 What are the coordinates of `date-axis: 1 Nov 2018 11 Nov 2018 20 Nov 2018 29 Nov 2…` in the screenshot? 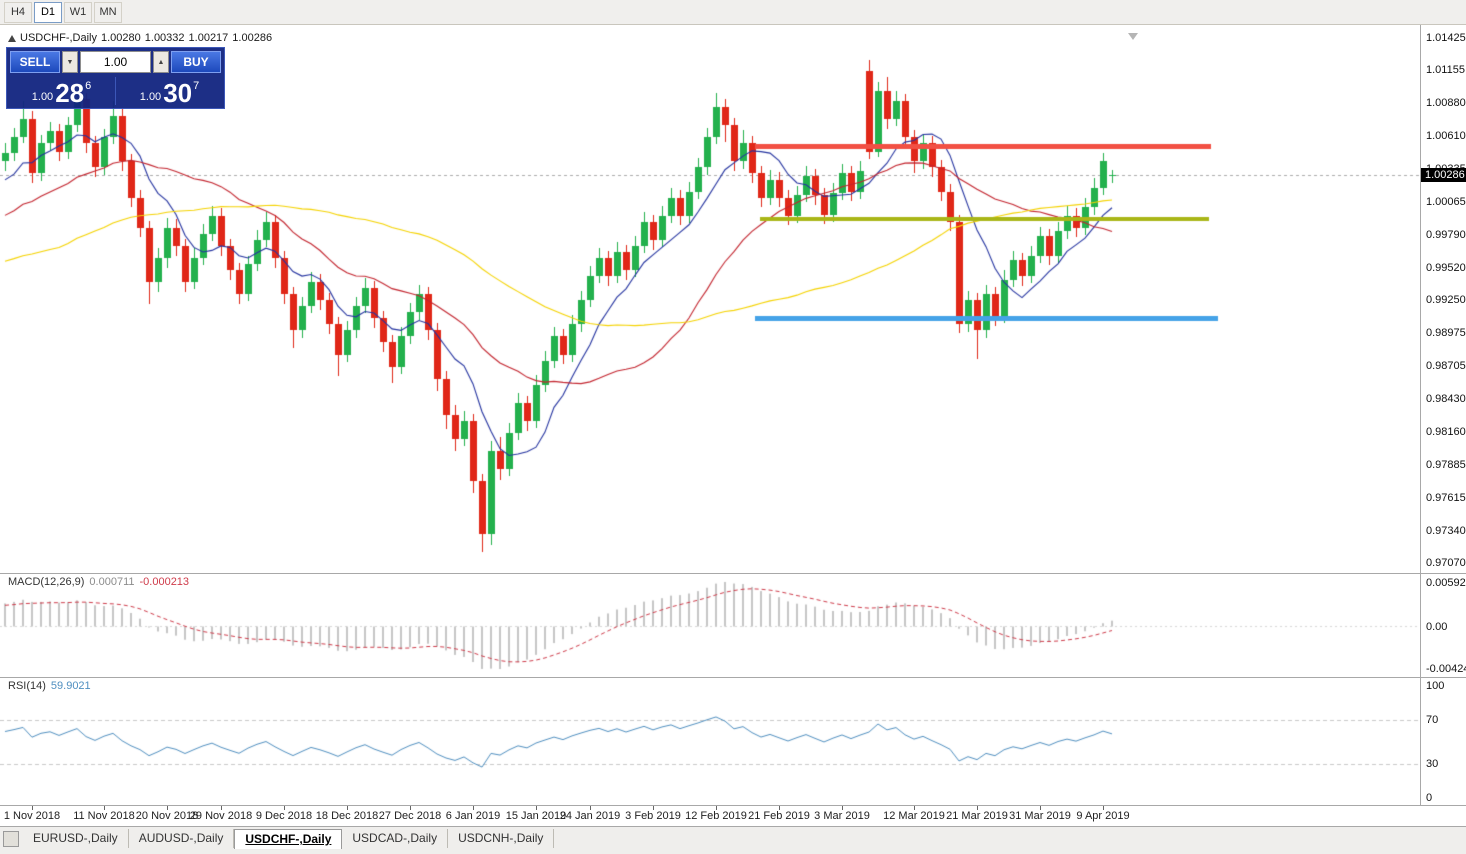 It's located at (733, 816).